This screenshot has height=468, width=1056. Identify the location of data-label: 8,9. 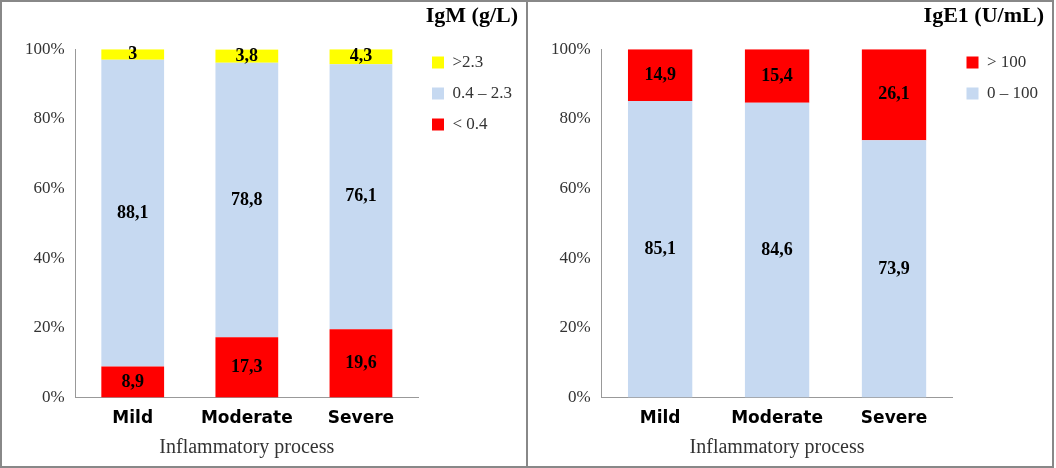
(132, 380).